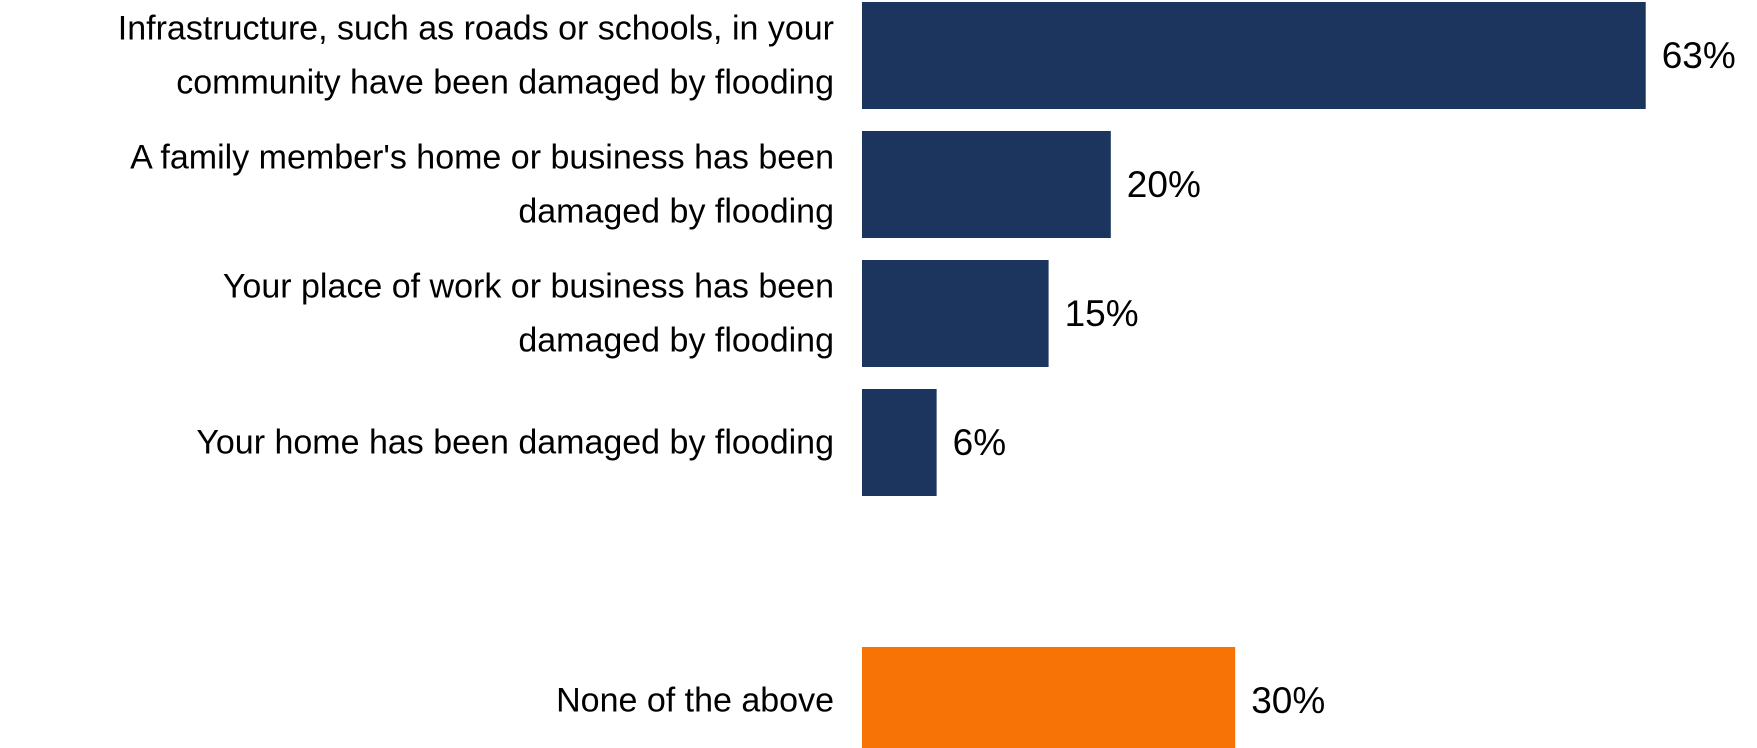 This screenshot has width=1757, height=748. I want to click on category-label-3: Your home has been damaged by flooding, so click(515, 443).